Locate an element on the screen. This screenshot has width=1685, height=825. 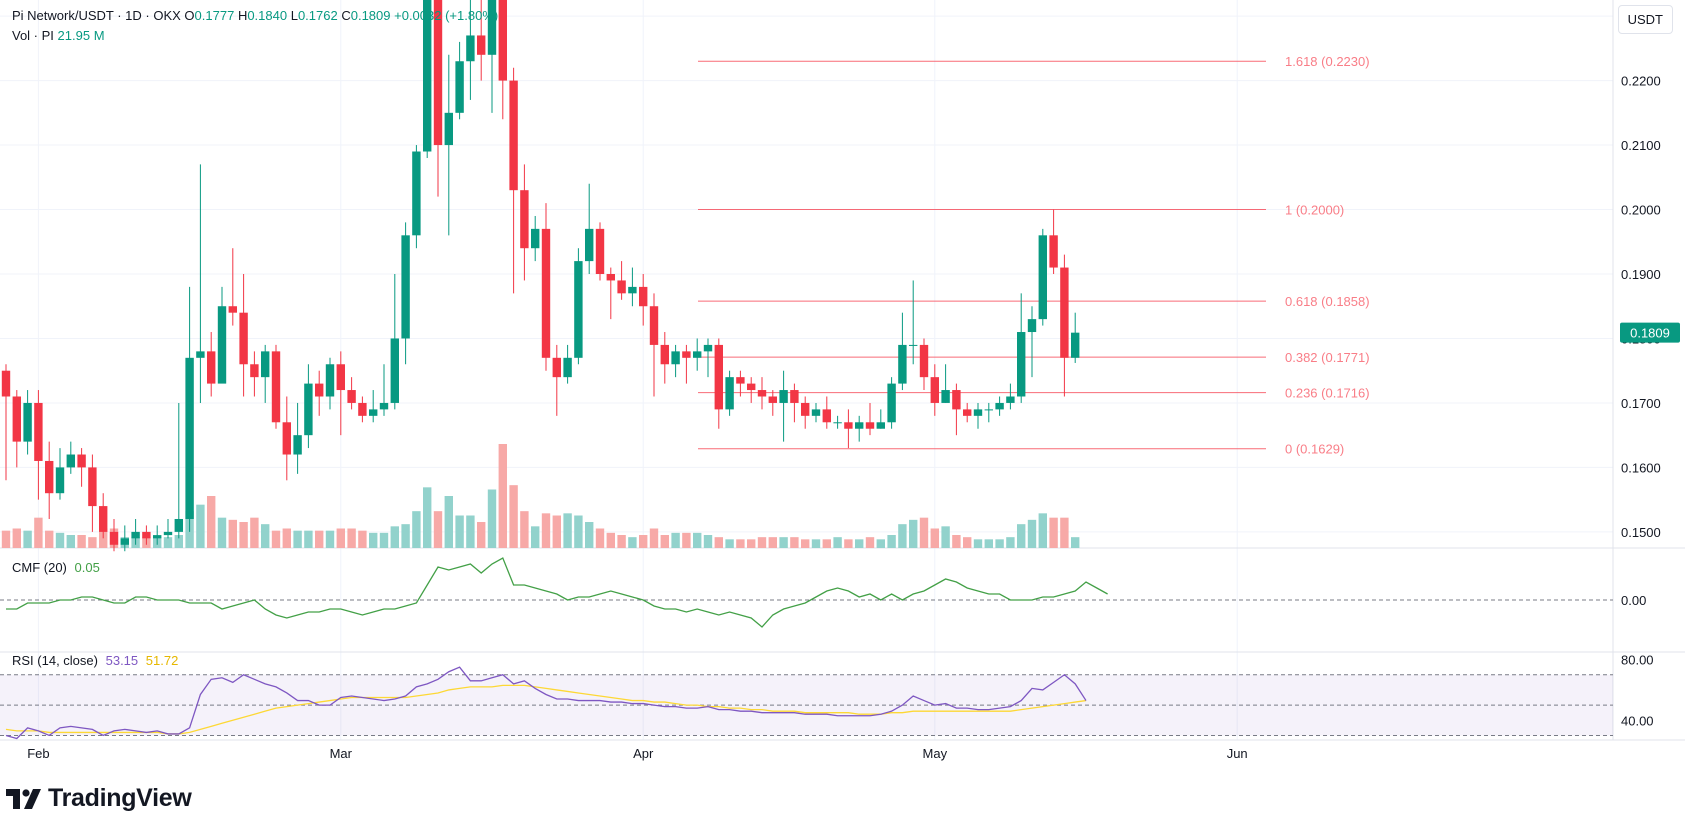
rsi-label: RSI (14, close) is located at coordinates (55, 660).